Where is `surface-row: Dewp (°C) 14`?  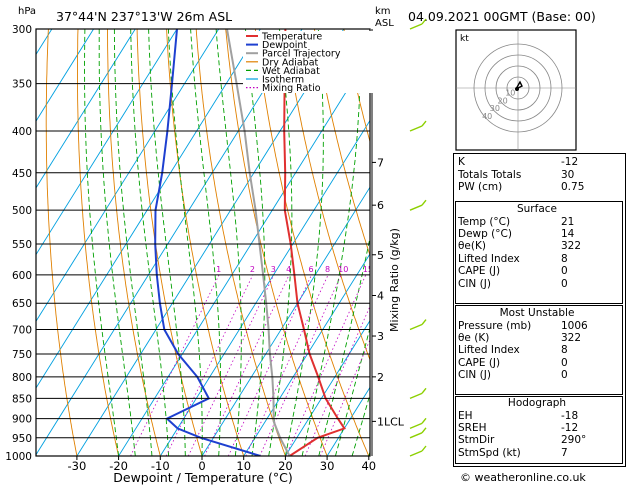
surface-row: Dewp (°C) 14 is located at coordinates (537, 234).